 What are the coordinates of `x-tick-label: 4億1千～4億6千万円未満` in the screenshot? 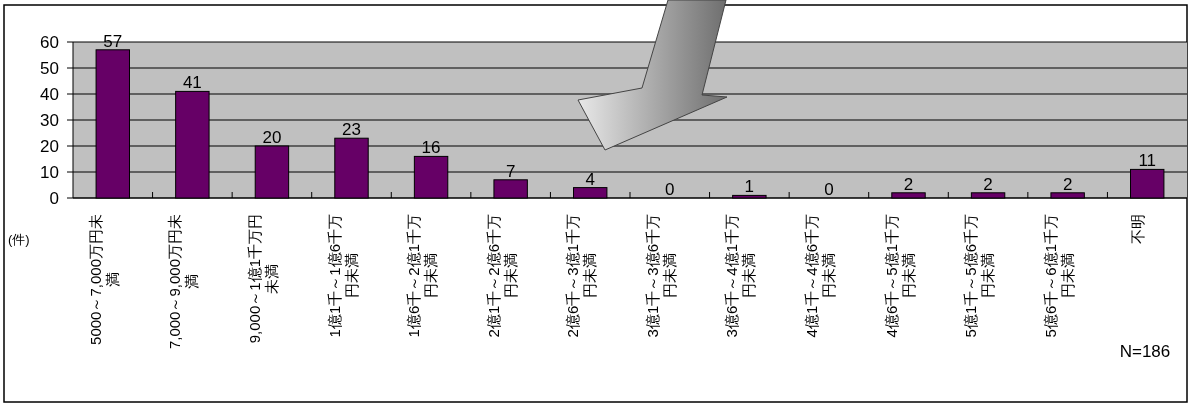 It's located at (819, 276).